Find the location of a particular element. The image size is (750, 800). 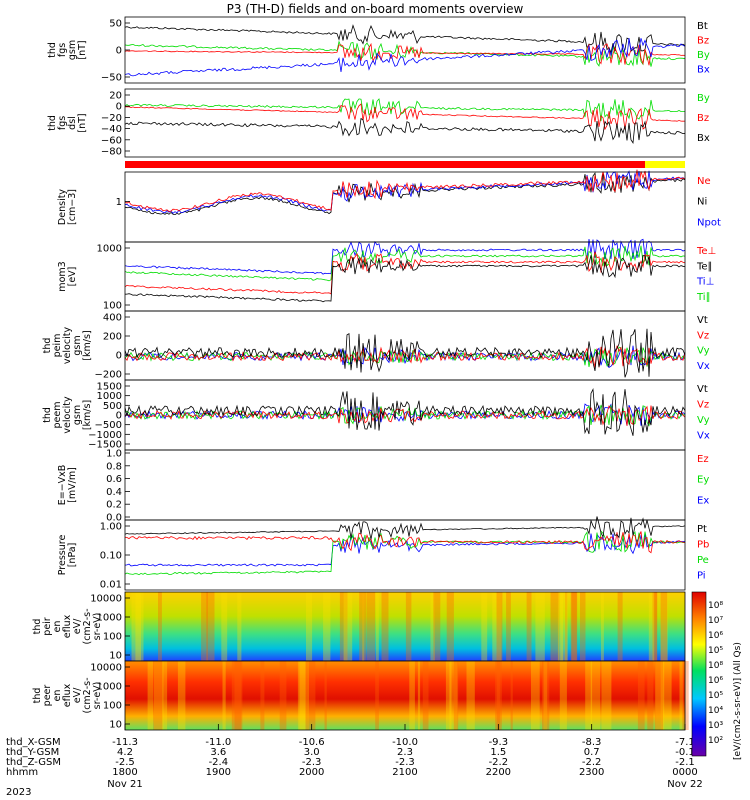

legend-Ni: Ni is located at coordinates (702, 202).